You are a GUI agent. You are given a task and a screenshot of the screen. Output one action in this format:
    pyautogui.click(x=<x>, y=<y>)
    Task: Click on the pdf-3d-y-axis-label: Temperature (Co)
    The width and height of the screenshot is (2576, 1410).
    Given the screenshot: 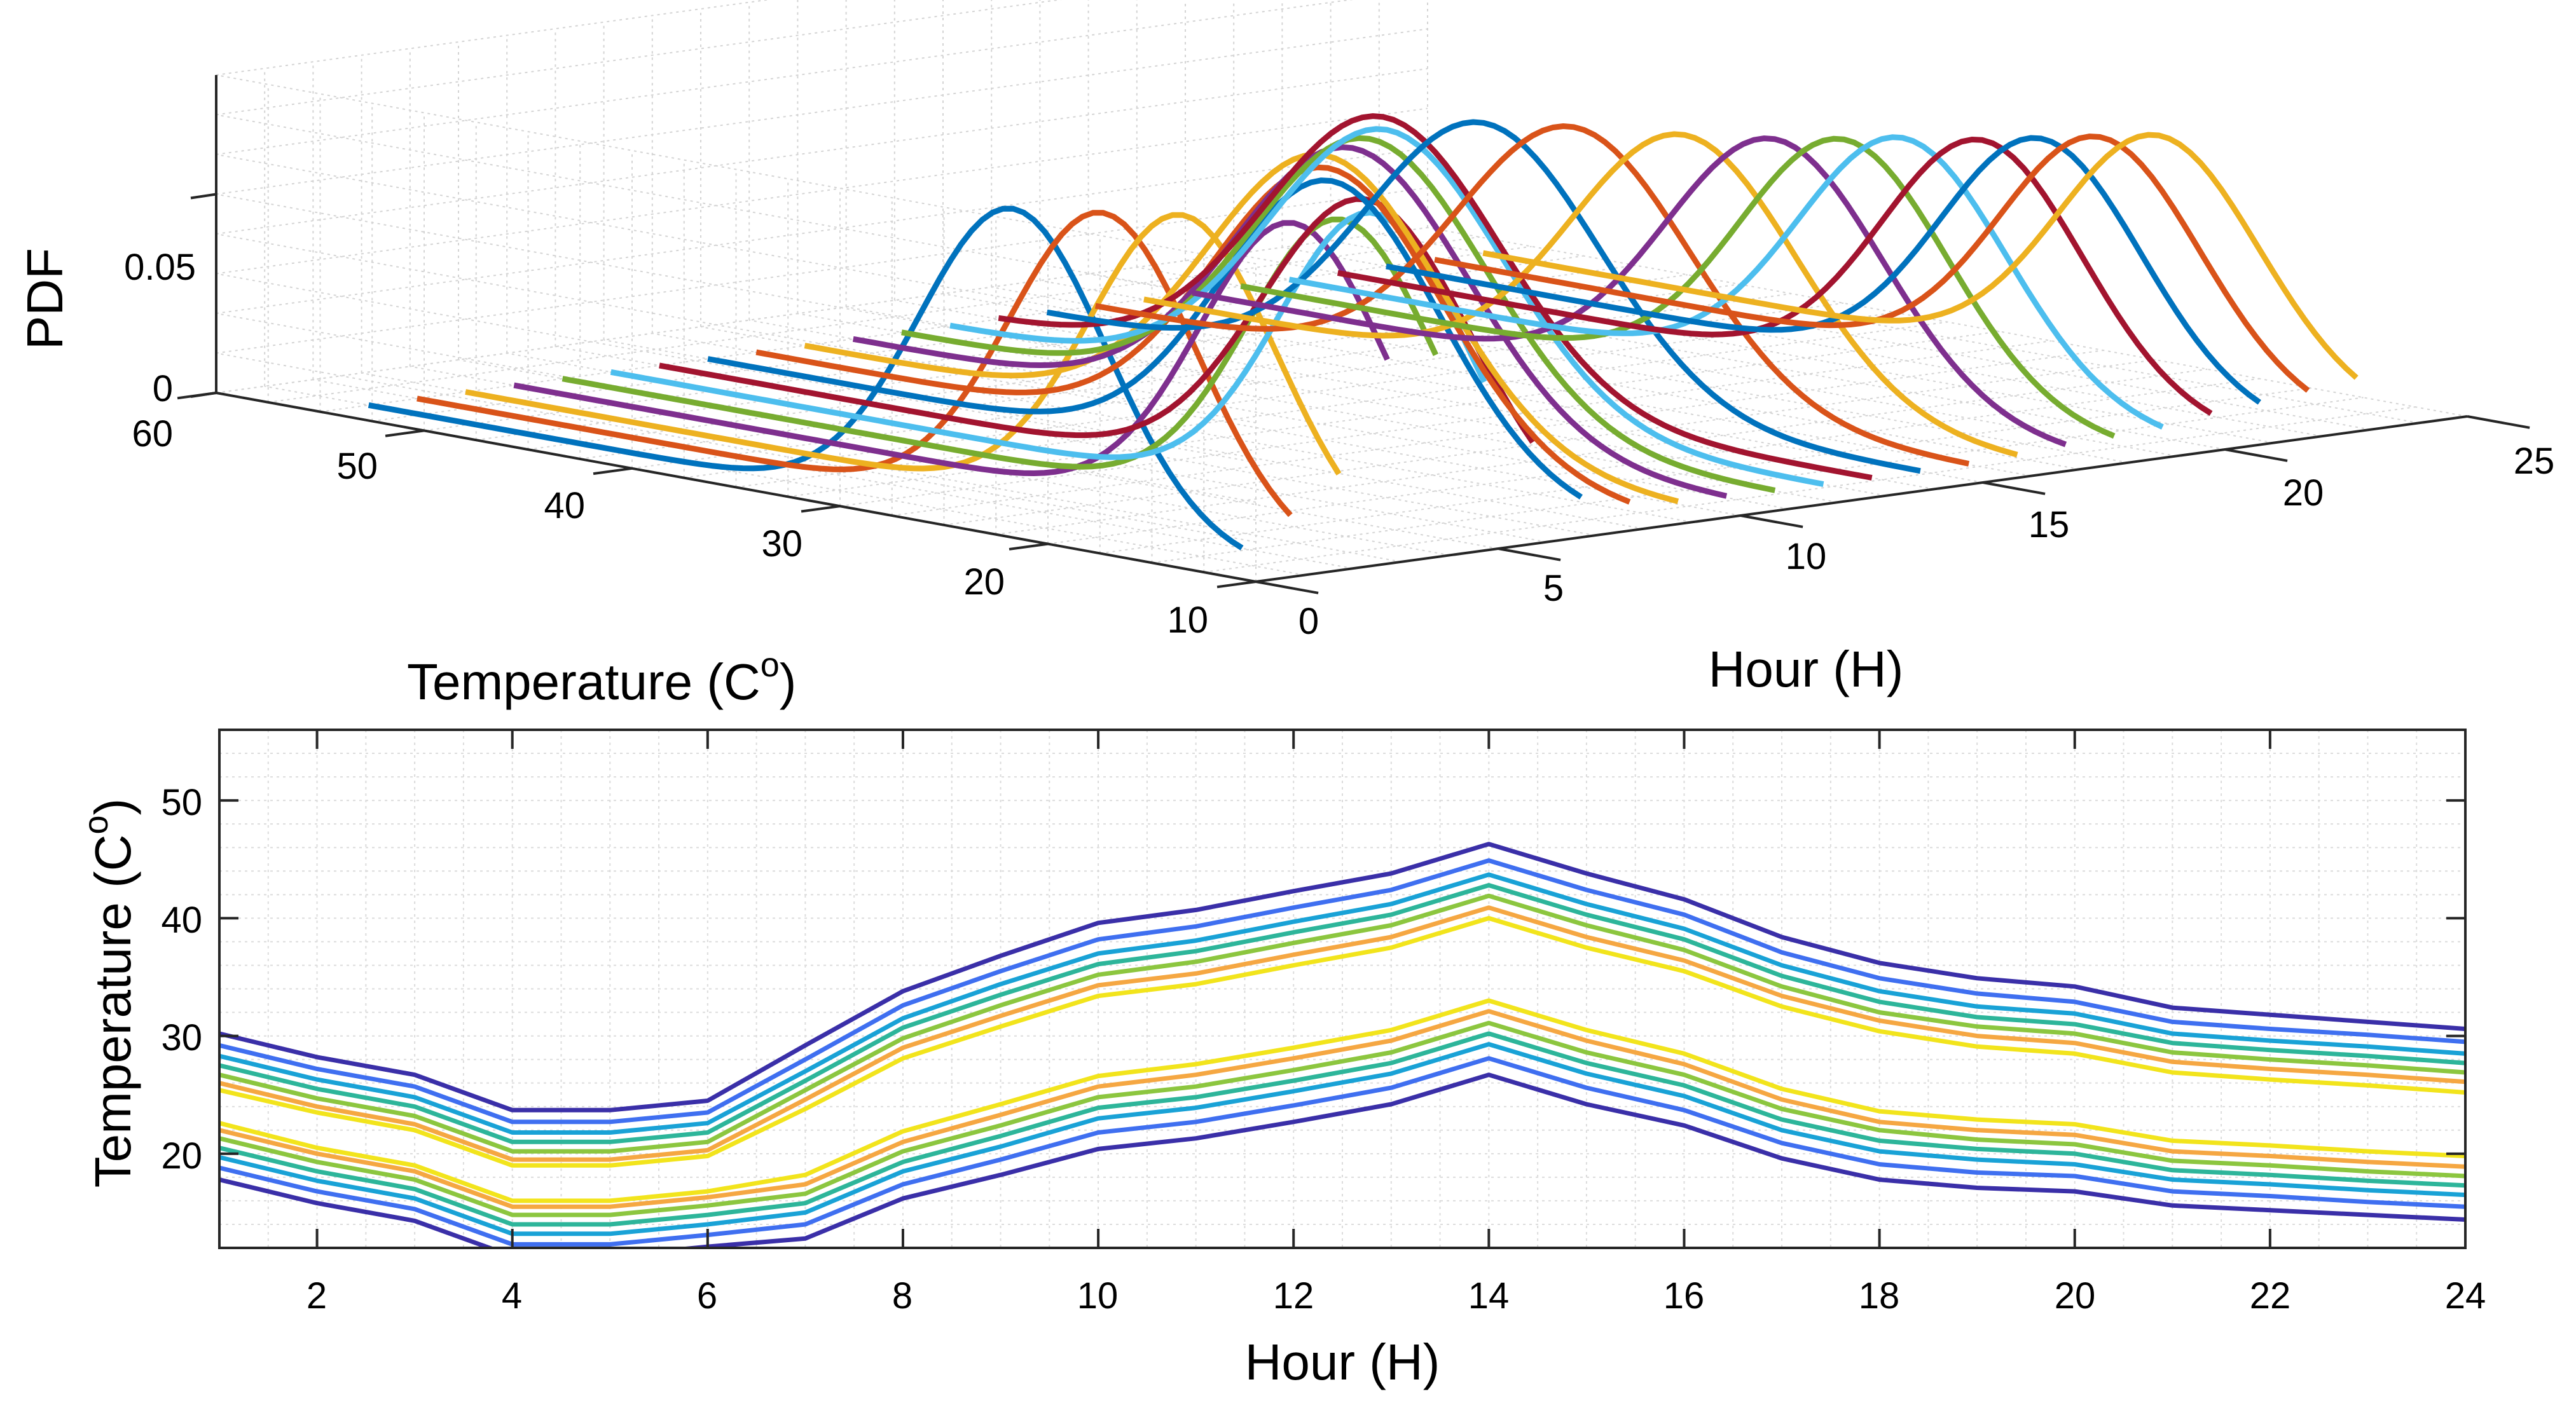 What is the action you would take?
    pyautogui.click(x=601, y=678)
    